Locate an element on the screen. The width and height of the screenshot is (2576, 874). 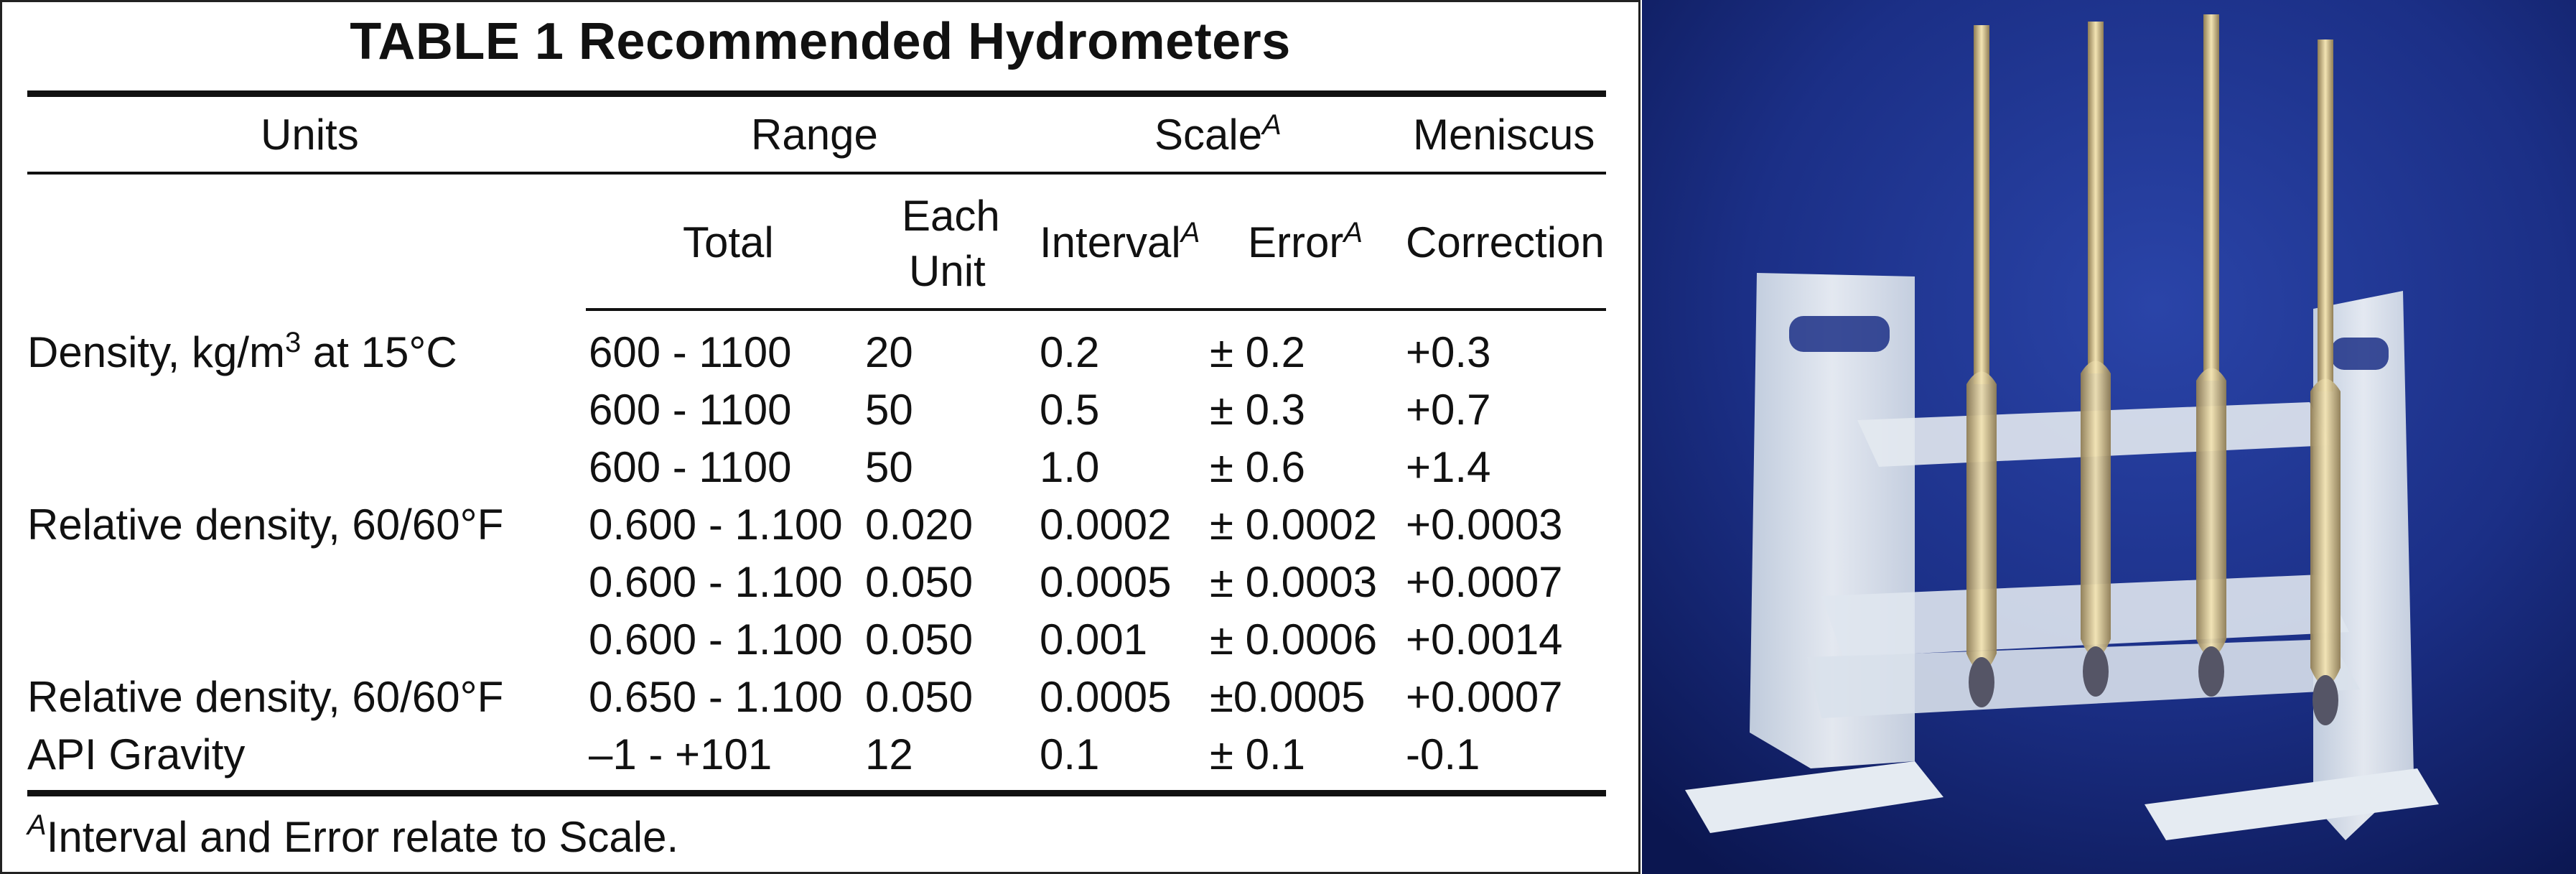
row-3-each: 50 is located at coordinates (889, 467).